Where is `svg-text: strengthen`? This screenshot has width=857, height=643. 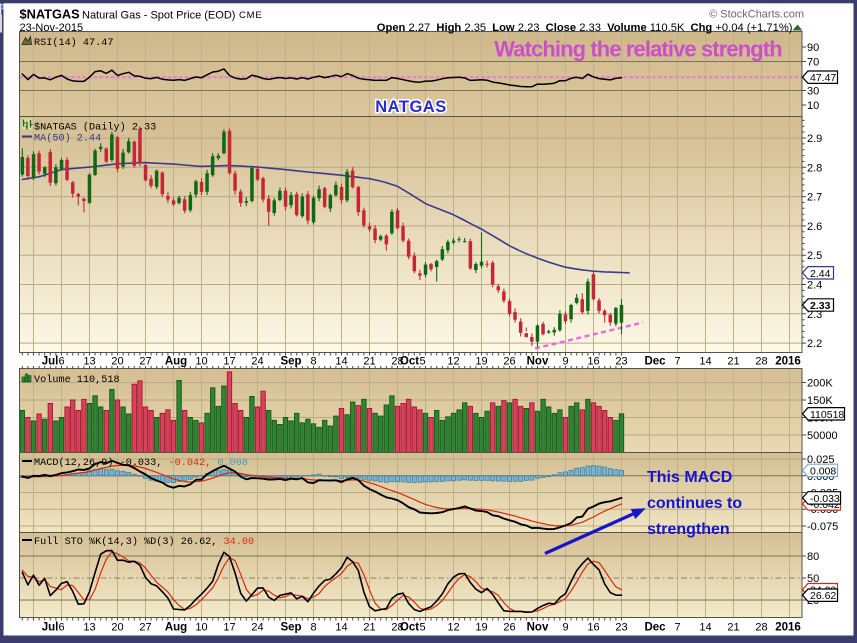 svg-text: strengthen is located at coordinates (688, 529).